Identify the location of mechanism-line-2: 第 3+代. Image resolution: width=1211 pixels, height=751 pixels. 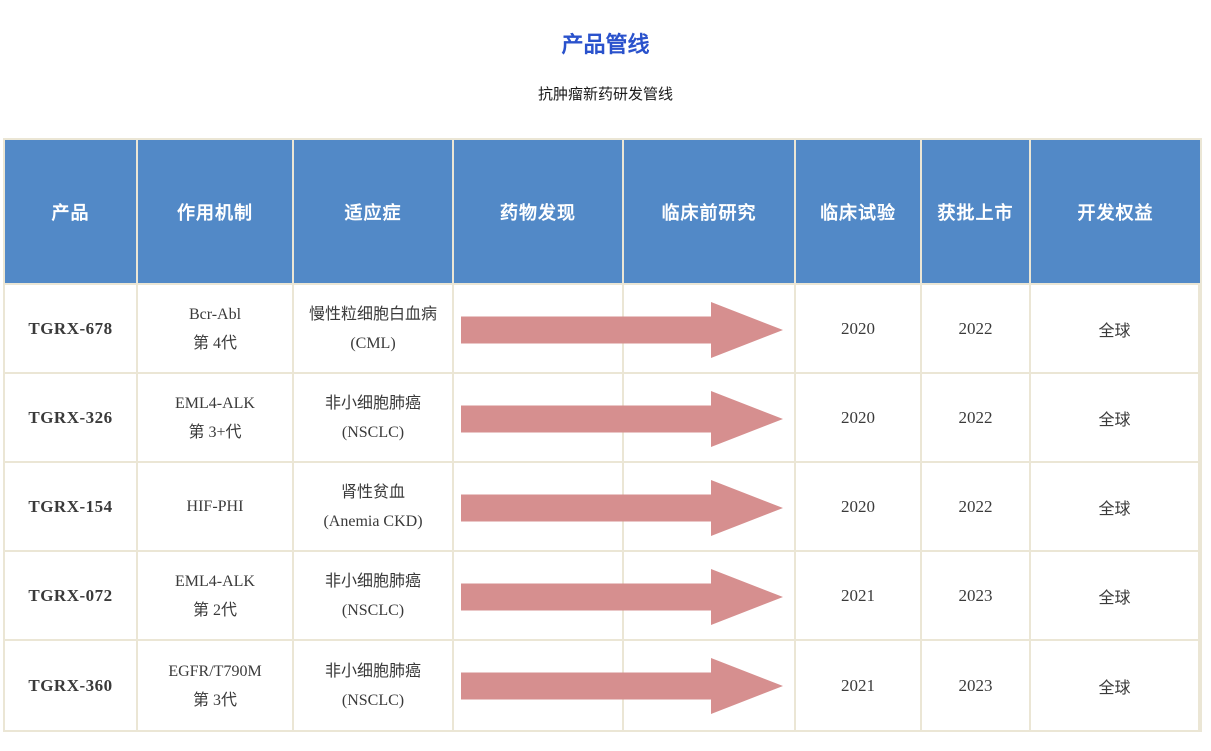
(215, 432).